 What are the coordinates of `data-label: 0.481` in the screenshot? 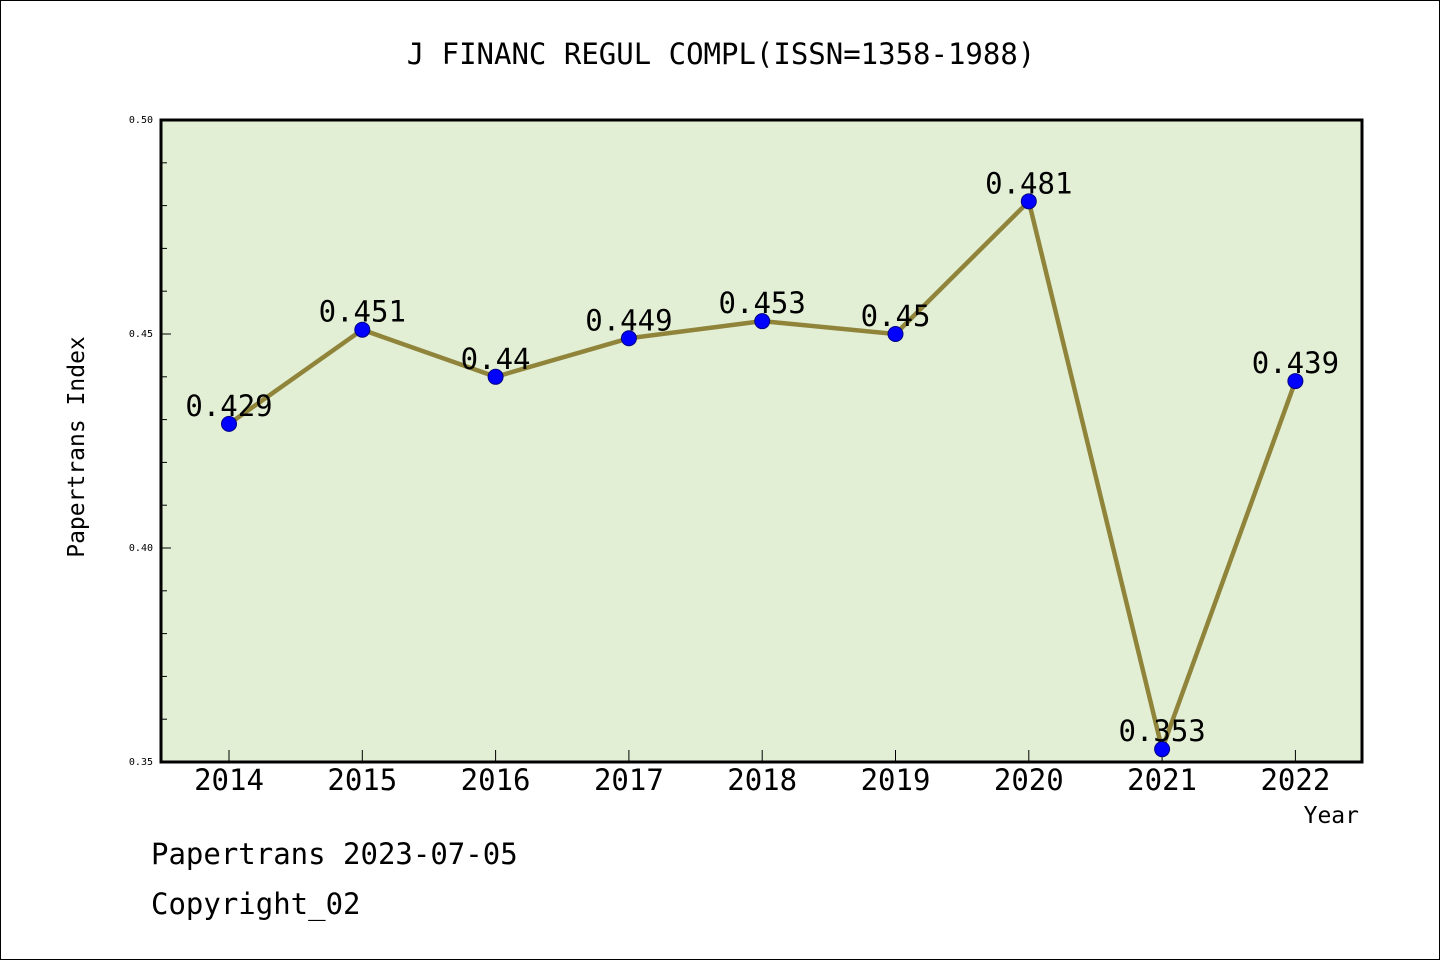 It's located at (1028, 183).